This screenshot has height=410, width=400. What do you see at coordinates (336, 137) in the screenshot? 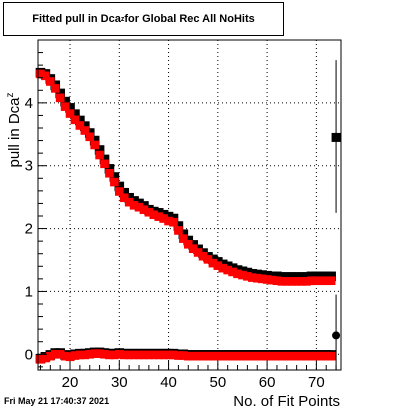
I see `overflow-point-square` at bounding box center [336, 137].